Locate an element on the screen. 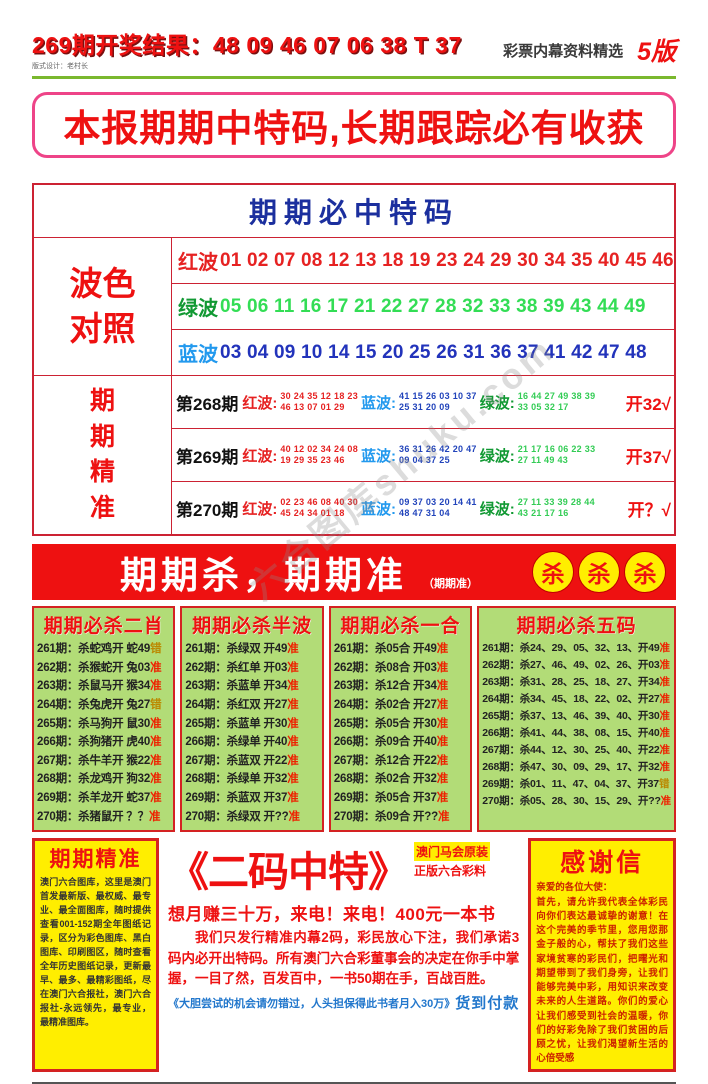 The image size is (708, 1084). kill-row: 261期：杀蛇鸡开 蛇49错 is located at coordinates (103, 649).